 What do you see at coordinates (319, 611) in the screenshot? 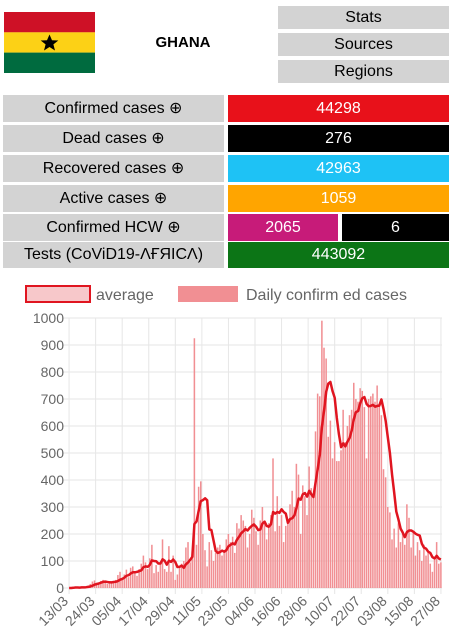
I see `x-tick-label: 10/07` at bounding box center [319, 611].